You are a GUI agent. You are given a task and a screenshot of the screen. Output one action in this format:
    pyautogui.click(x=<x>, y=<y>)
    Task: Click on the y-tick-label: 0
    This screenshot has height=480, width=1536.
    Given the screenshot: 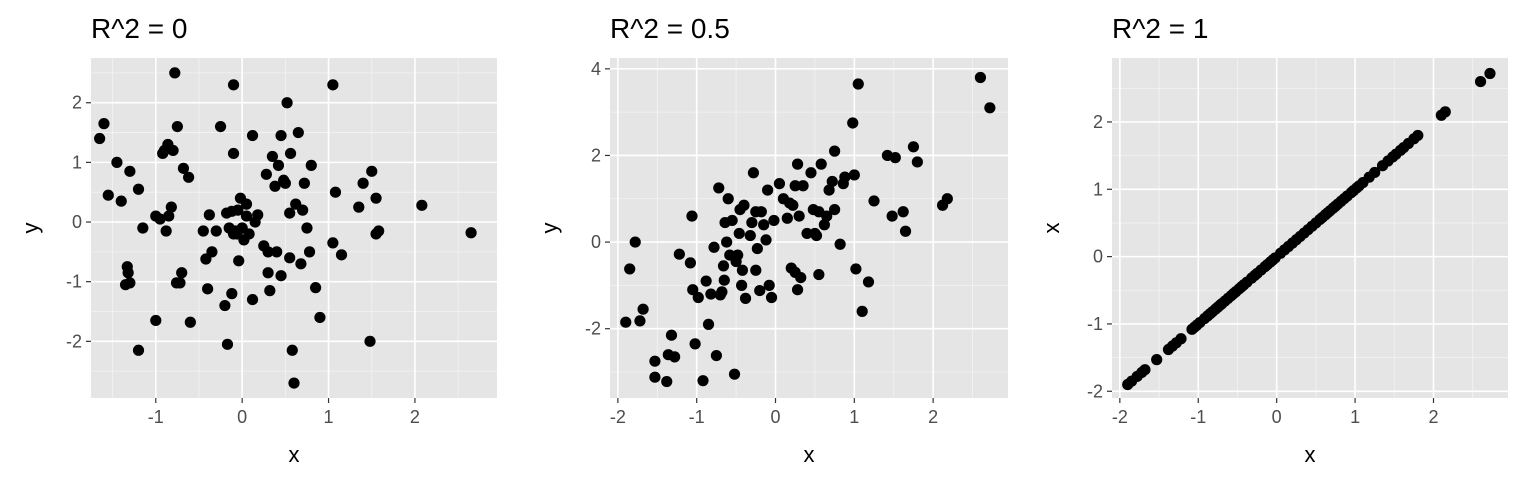 What is the action you would take?
    pyautogui.click(x=1098, y=257)
    